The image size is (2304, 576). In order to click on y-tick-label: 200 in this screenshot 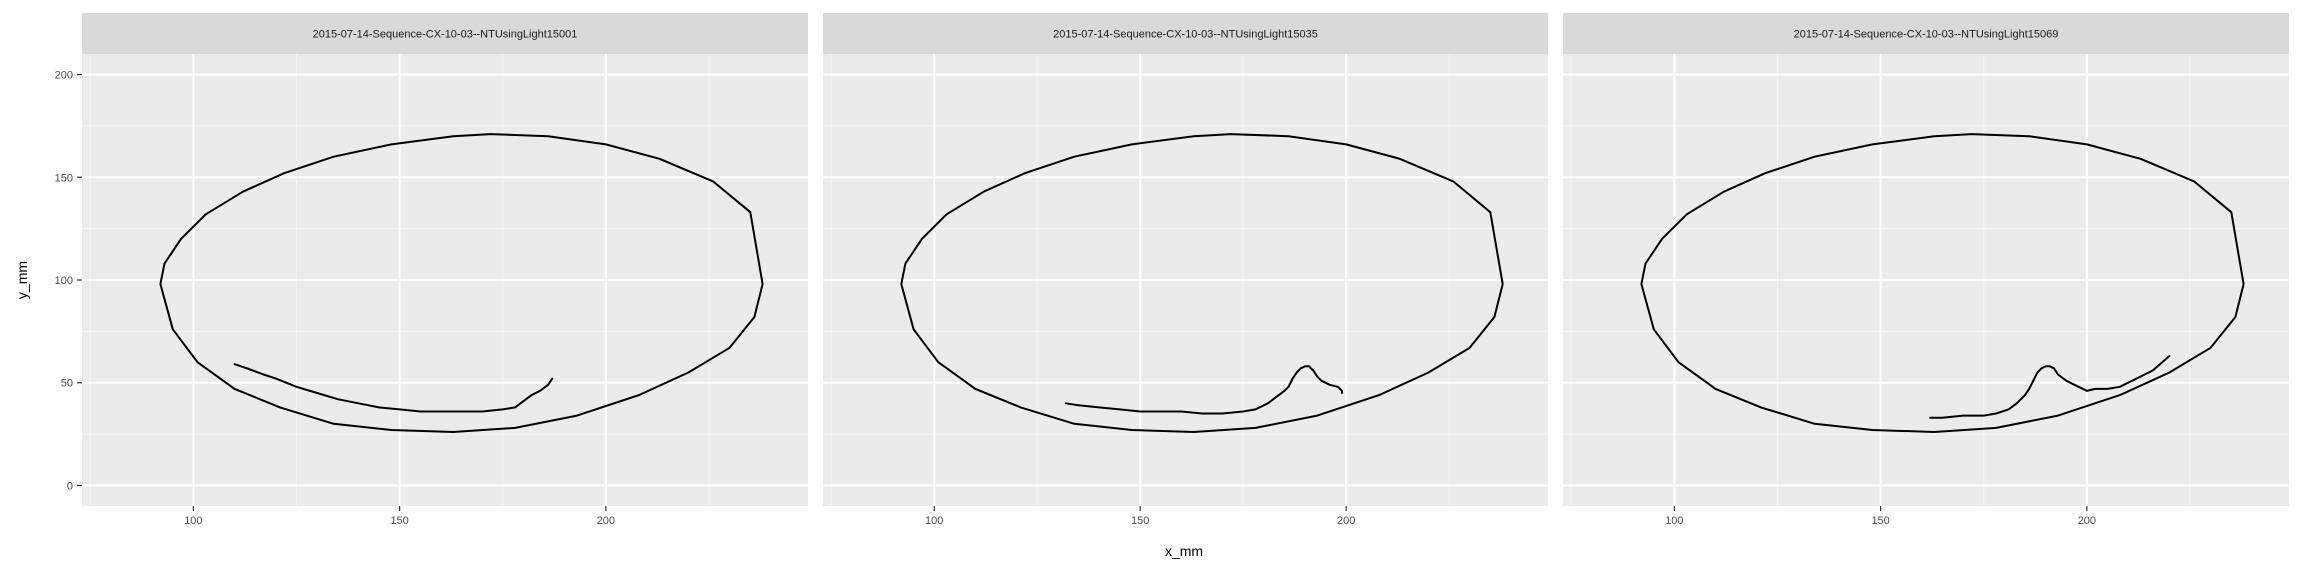, I will do `click(64, 76)`.